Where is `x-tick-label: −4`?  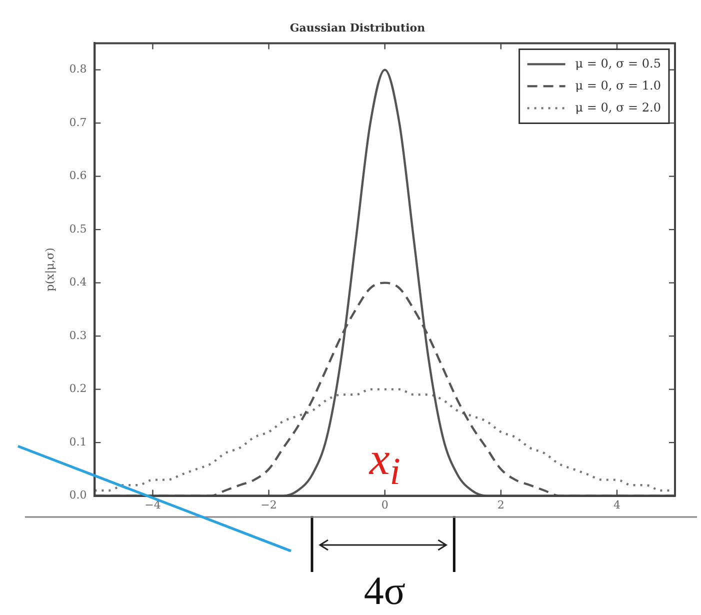 x-tick-label: −4 is located at coordinates (152, 505).